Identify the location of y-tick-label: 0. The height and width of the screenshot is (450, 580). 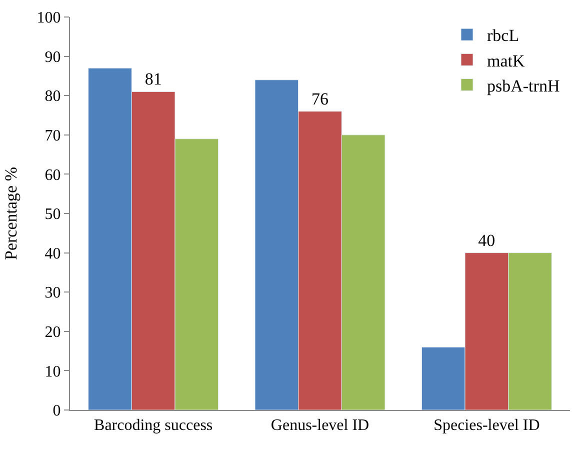
(56, 411).